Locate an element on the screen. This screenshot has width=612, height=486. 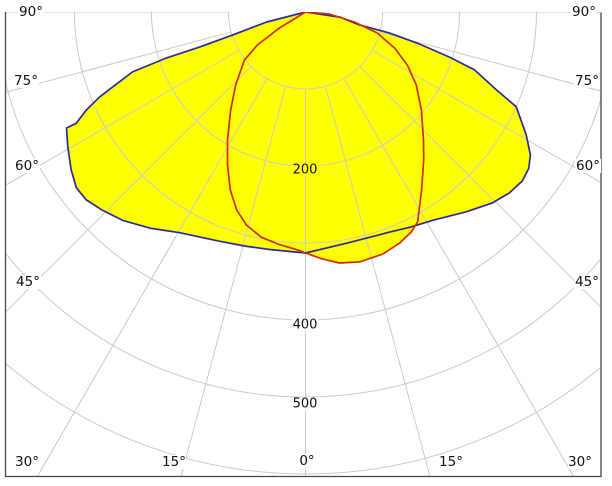
angle-label-bottom-30-right: 30° is located at coordinates (580, 462).